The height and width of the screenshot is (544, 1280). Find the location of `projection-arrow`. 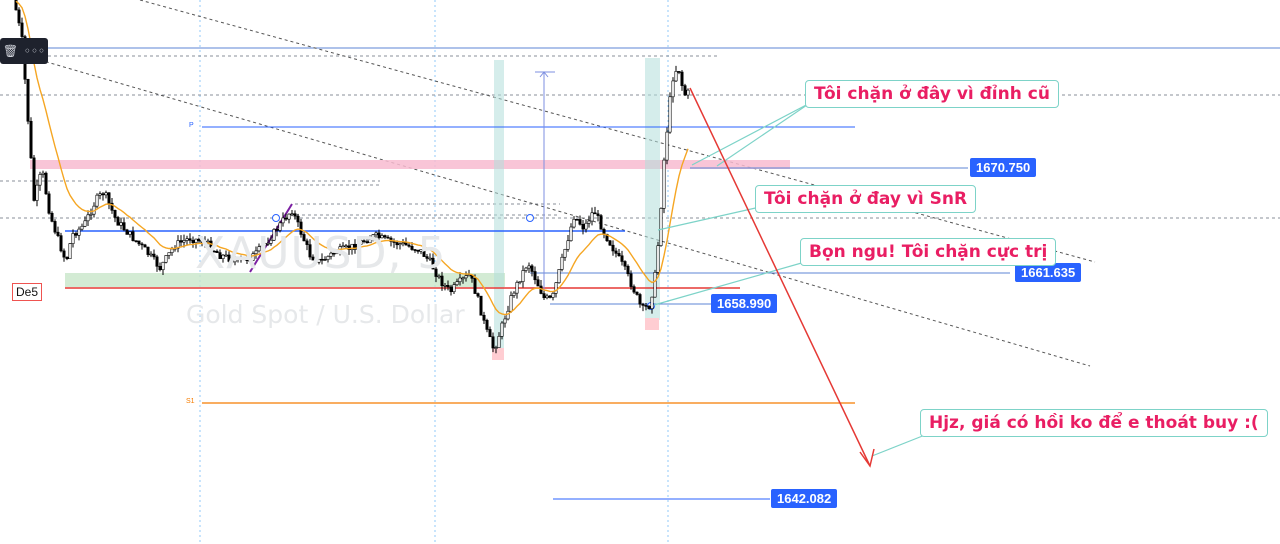

projection-arrow is located at coordinates (782, 277).